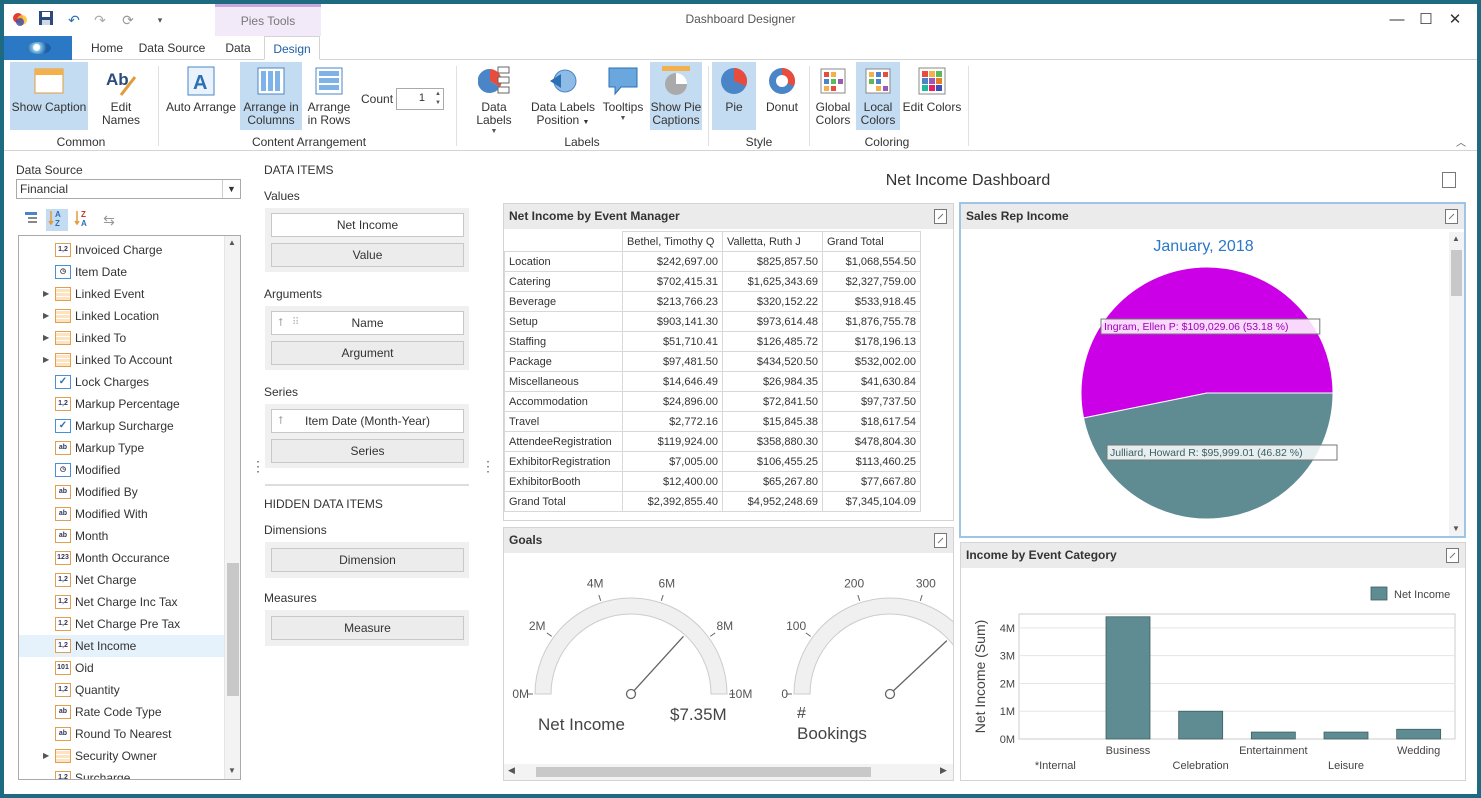 Image resolution: width=1481 pixels, height=798 pixels. What do you see at coordinates (563, 421) in the screenshot?
I see `pivot-row-header: Travel` at bounding box center [563, 421].